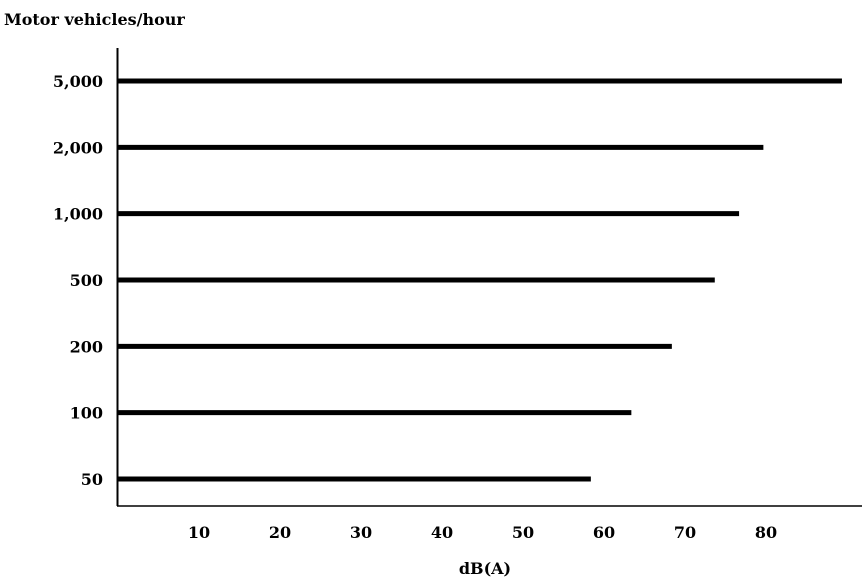 Image resolution: width=862 pixels, height=581 pixels. What do you see at coordinates (442, 532) in the screenshot?
I see `x-tick-label: 40` at bounding box center [442, 532].